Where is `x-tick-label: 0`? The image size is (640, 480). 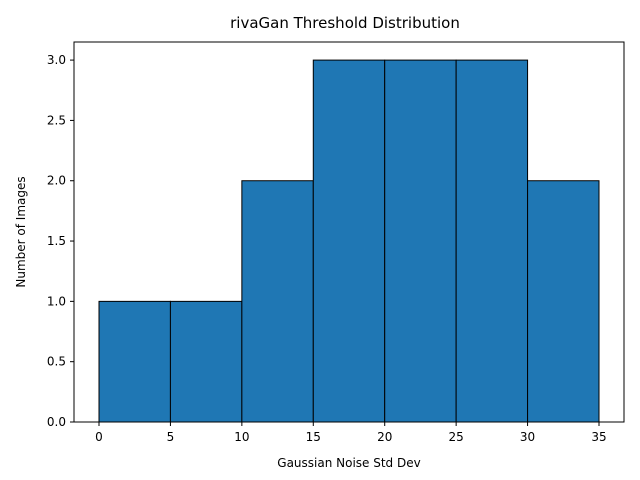
x-tick-label: 0 is located at coordinates (99, 437).